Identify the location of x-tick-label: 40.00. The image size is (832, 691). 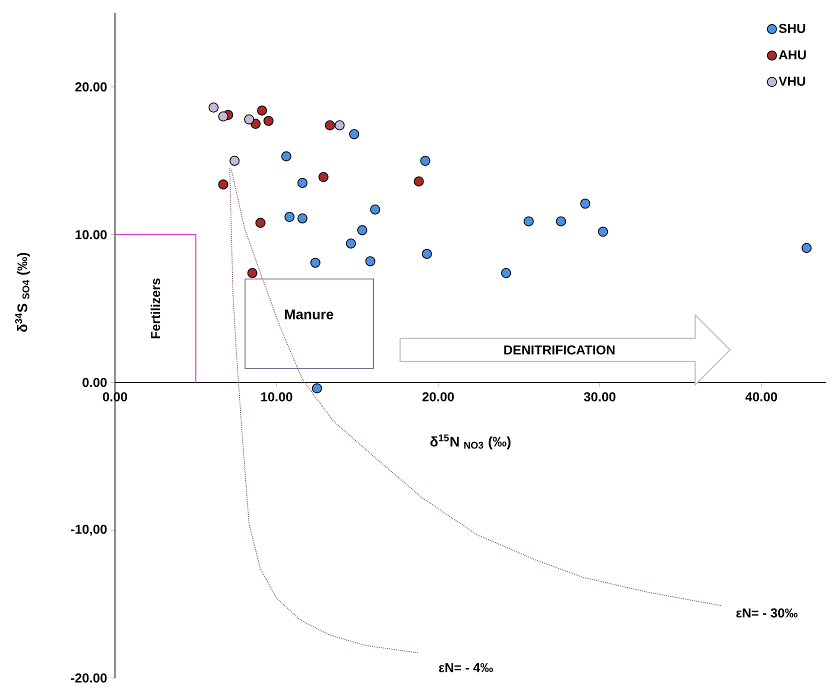
(761, 397).